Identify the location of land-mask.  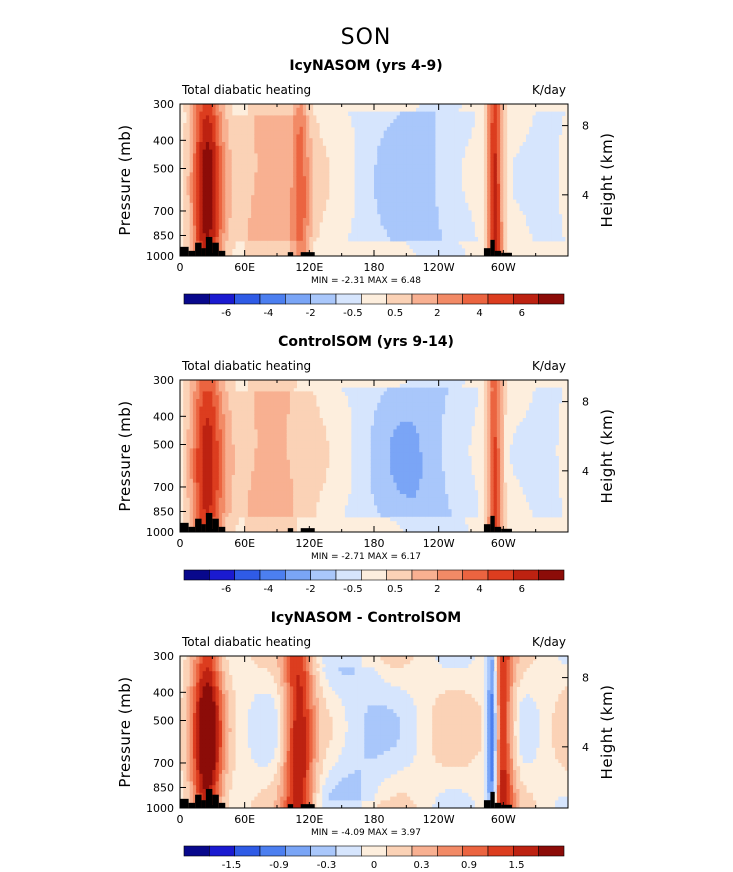
(307, 254).